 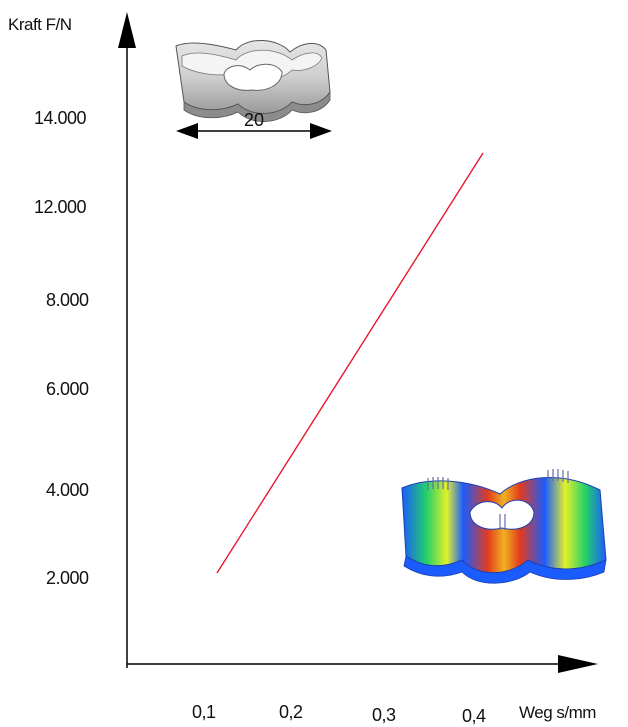 What do you see at coordinates (67, 389) in the screenshot?
I see `y-tick-label: 6.000` at bounding box center [67, 389].